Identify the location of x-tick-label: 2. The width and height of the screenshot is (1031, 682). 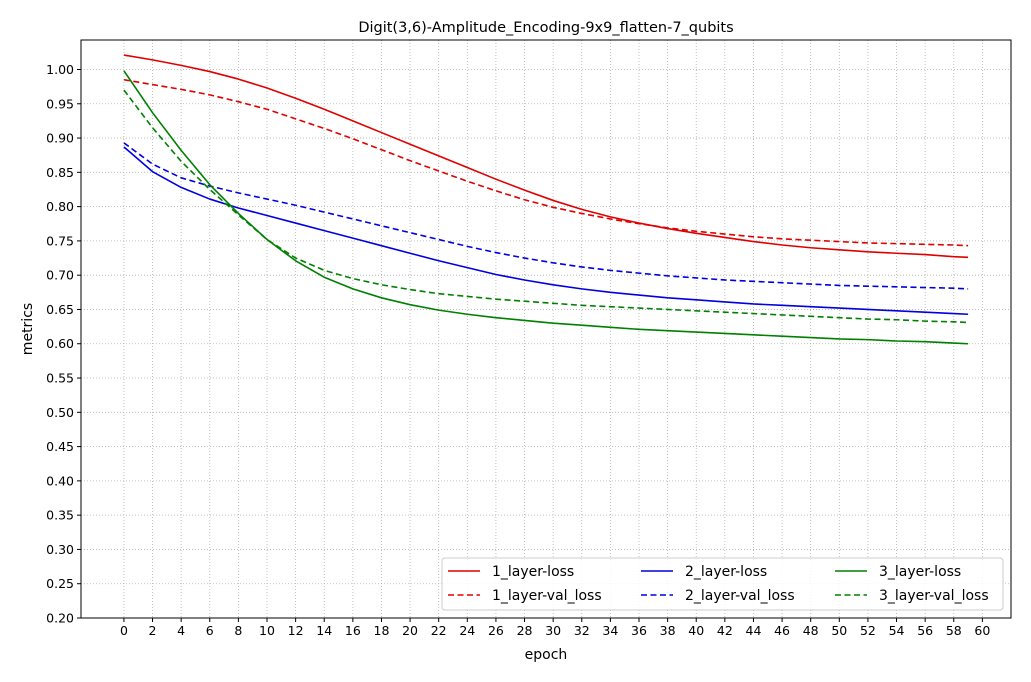
(153, 630).